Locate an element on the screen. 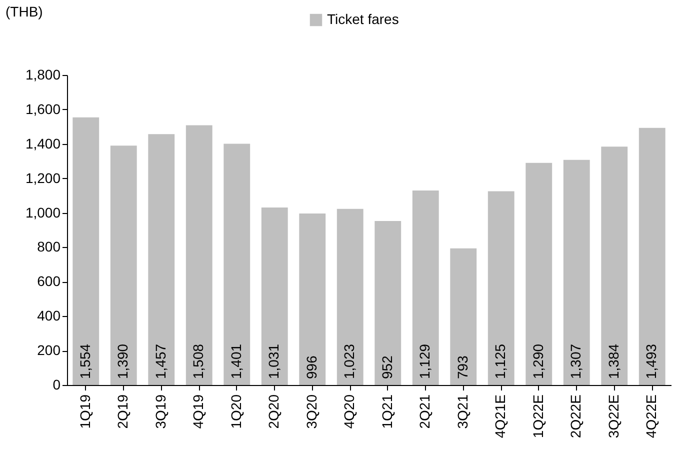  legend-label: Ticket fares is located at coordinates (363, 19).